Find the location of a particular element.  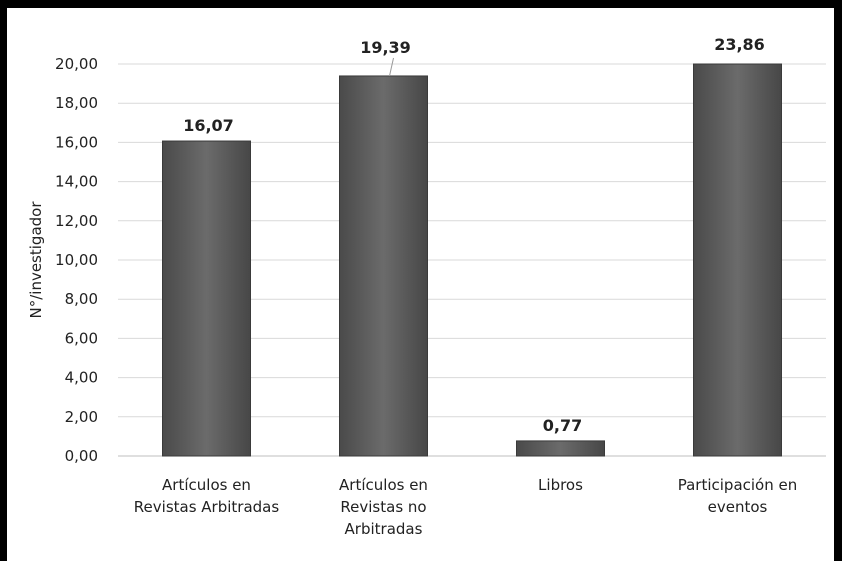

y-tick-label: 6,00 is located at coordinates (81, 338).